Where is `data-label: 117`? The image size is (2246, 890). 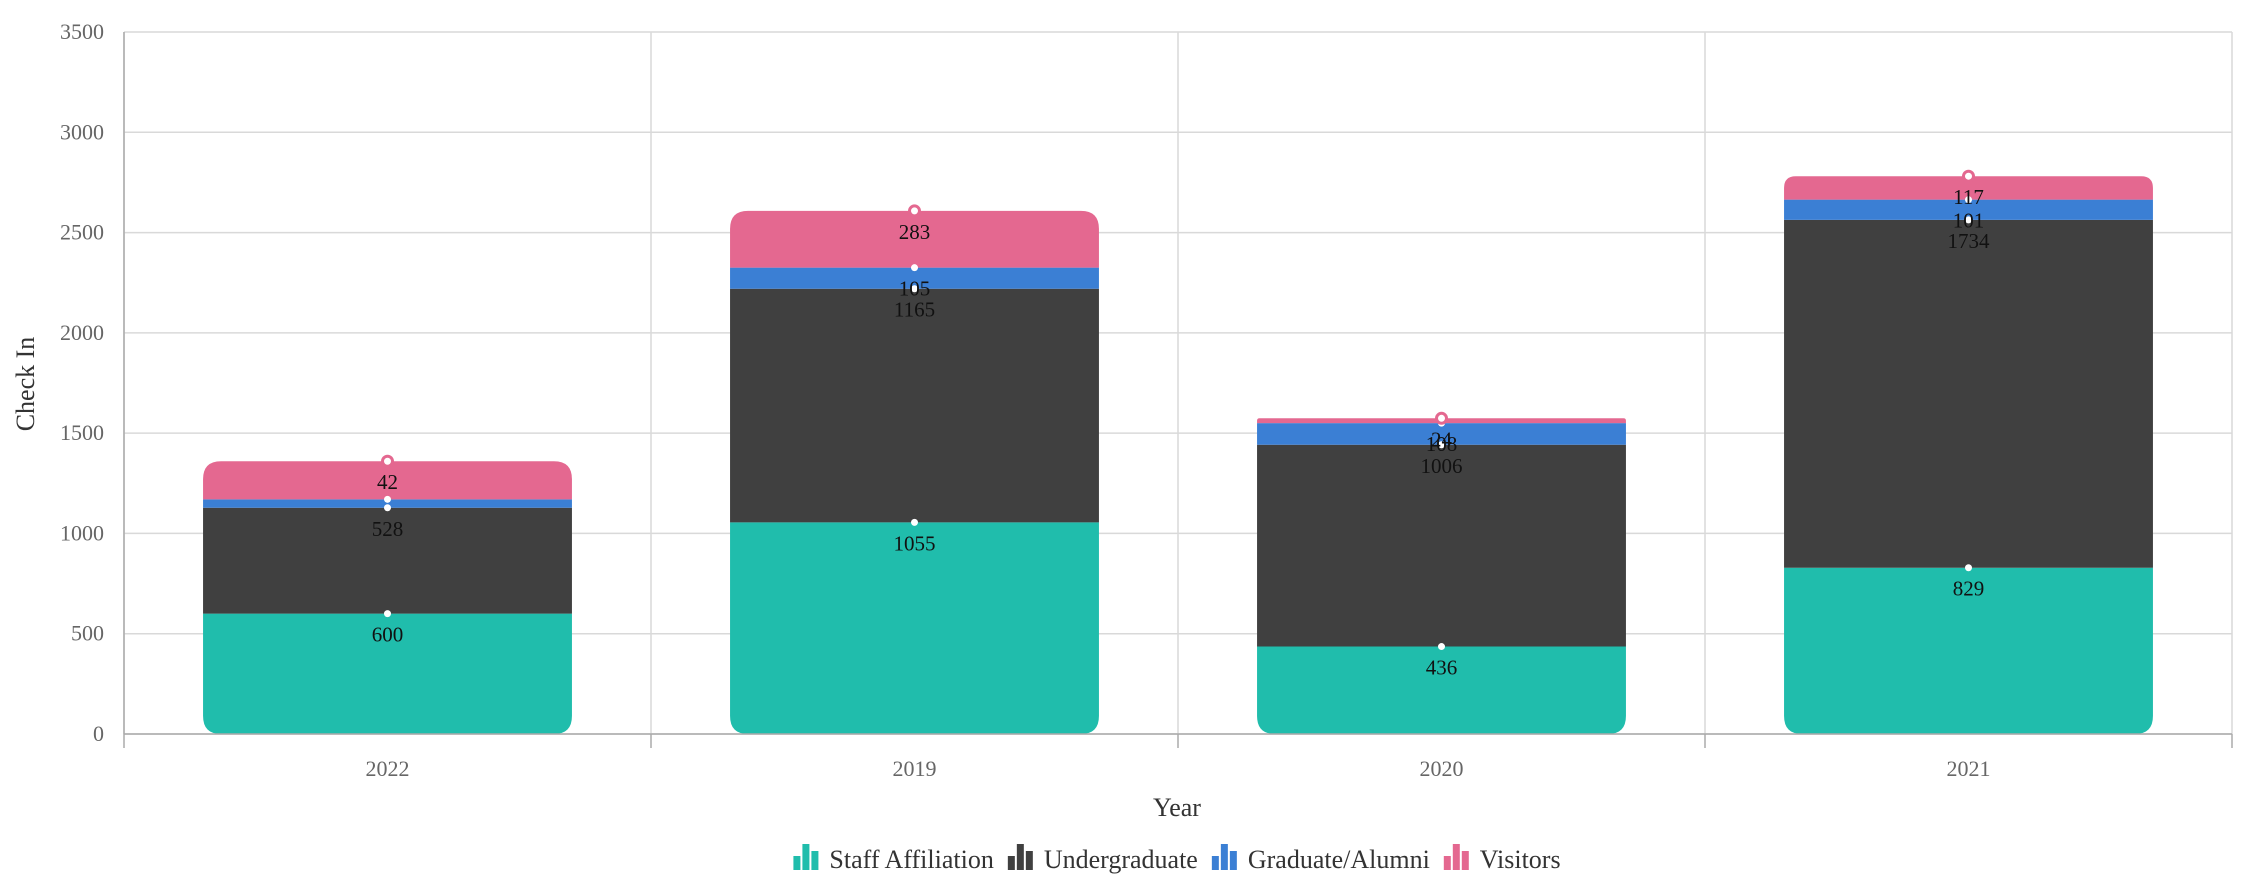
data-label: 117 is located at coordinates (1968, 197).